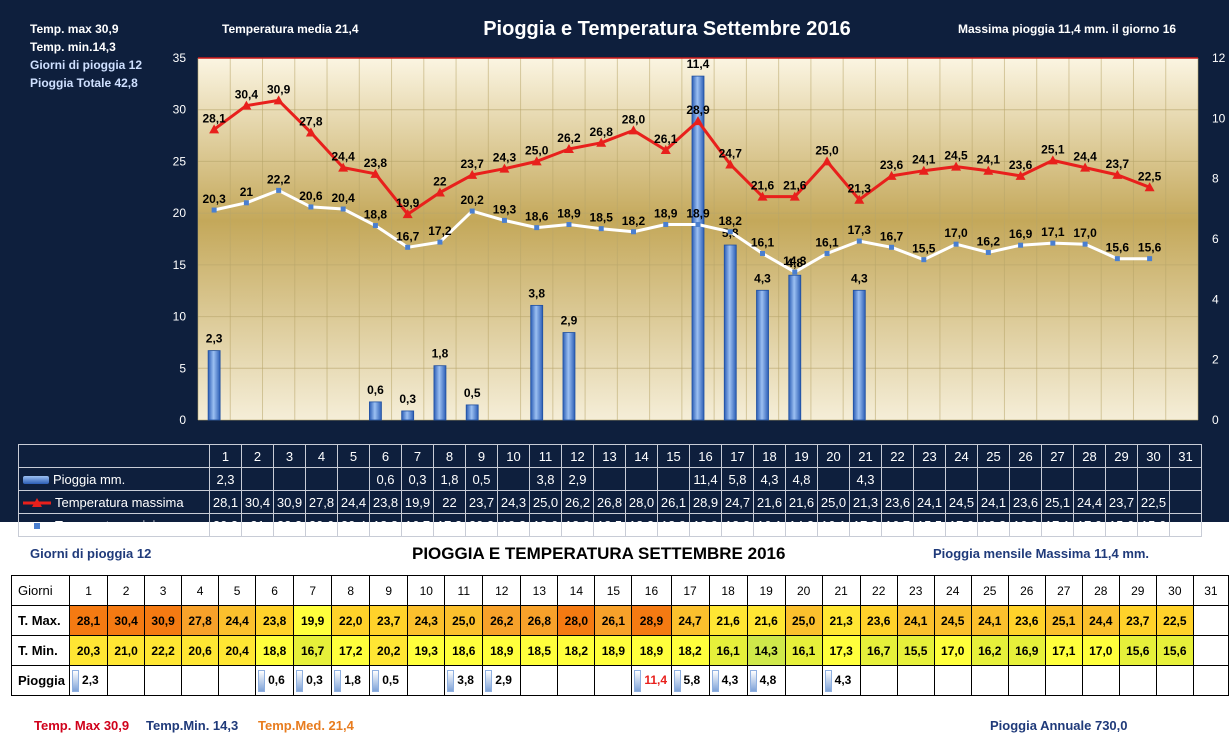  What do you see at coordinates (956, 233) in the screenshot?
I see `tmin-label: 17,0` at bounding box center [956, 233].